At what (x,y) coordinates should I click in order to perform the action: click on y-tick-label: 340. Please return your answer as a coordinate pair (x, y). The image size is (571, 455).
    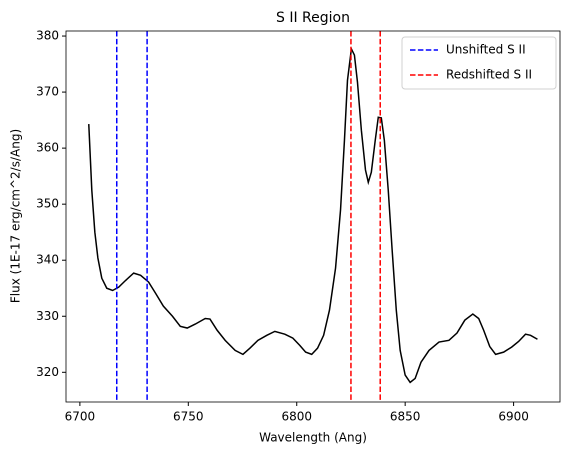
    Looking at the image, I should click on (47, 260).